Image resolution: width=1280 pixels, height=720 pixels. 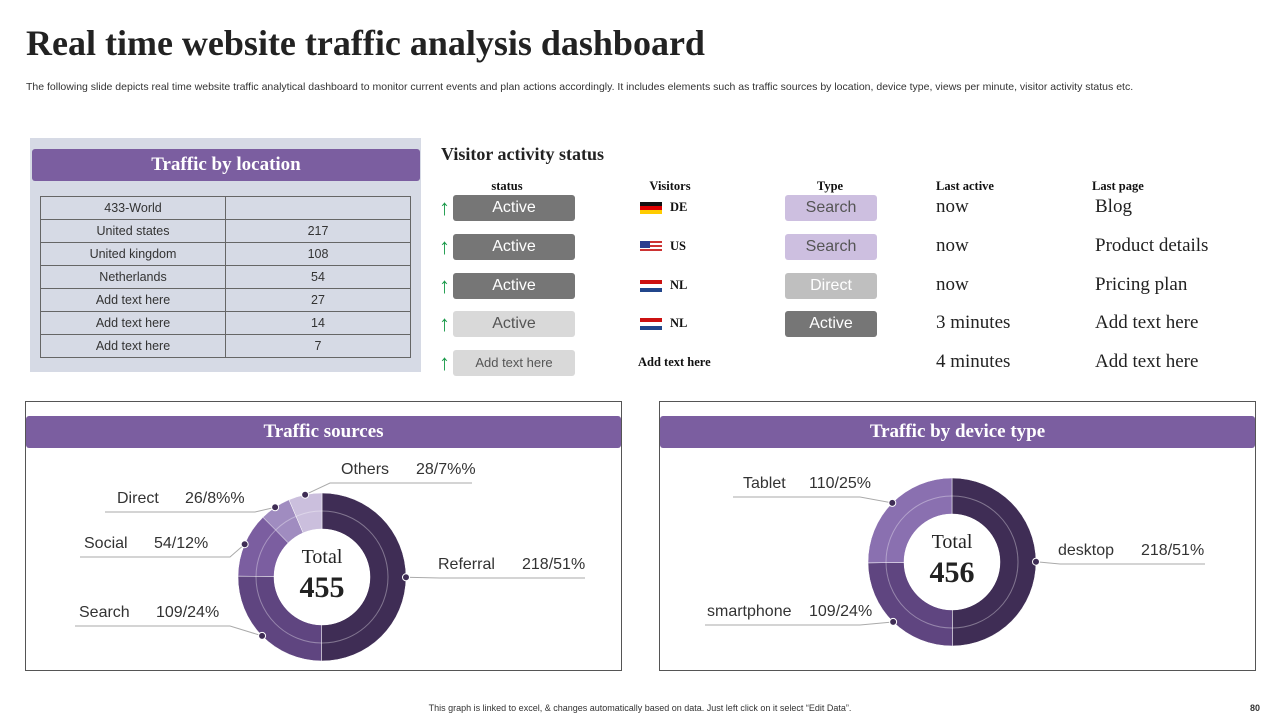 I want to click on table-cell: Add text here, so click(x=133, y=346).